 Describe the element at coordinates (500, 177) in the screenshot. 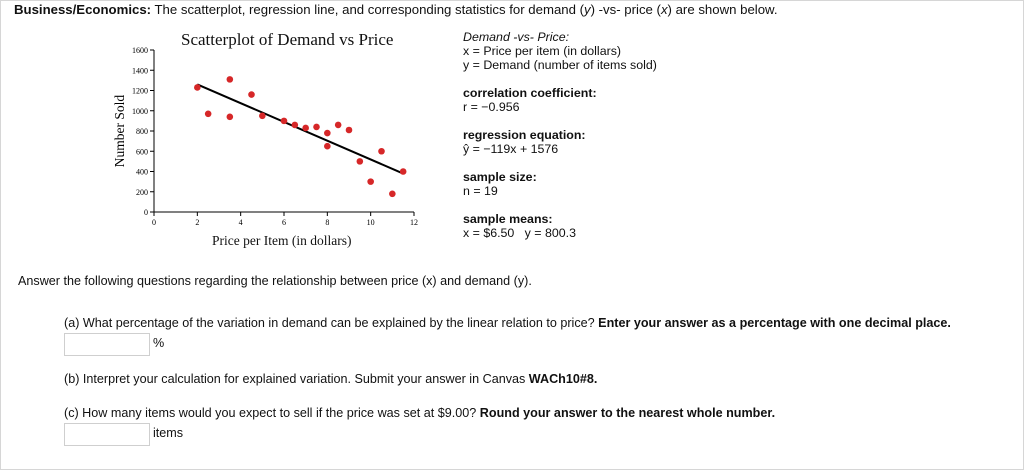

I see `sample-size-label: sample size:` at that location.